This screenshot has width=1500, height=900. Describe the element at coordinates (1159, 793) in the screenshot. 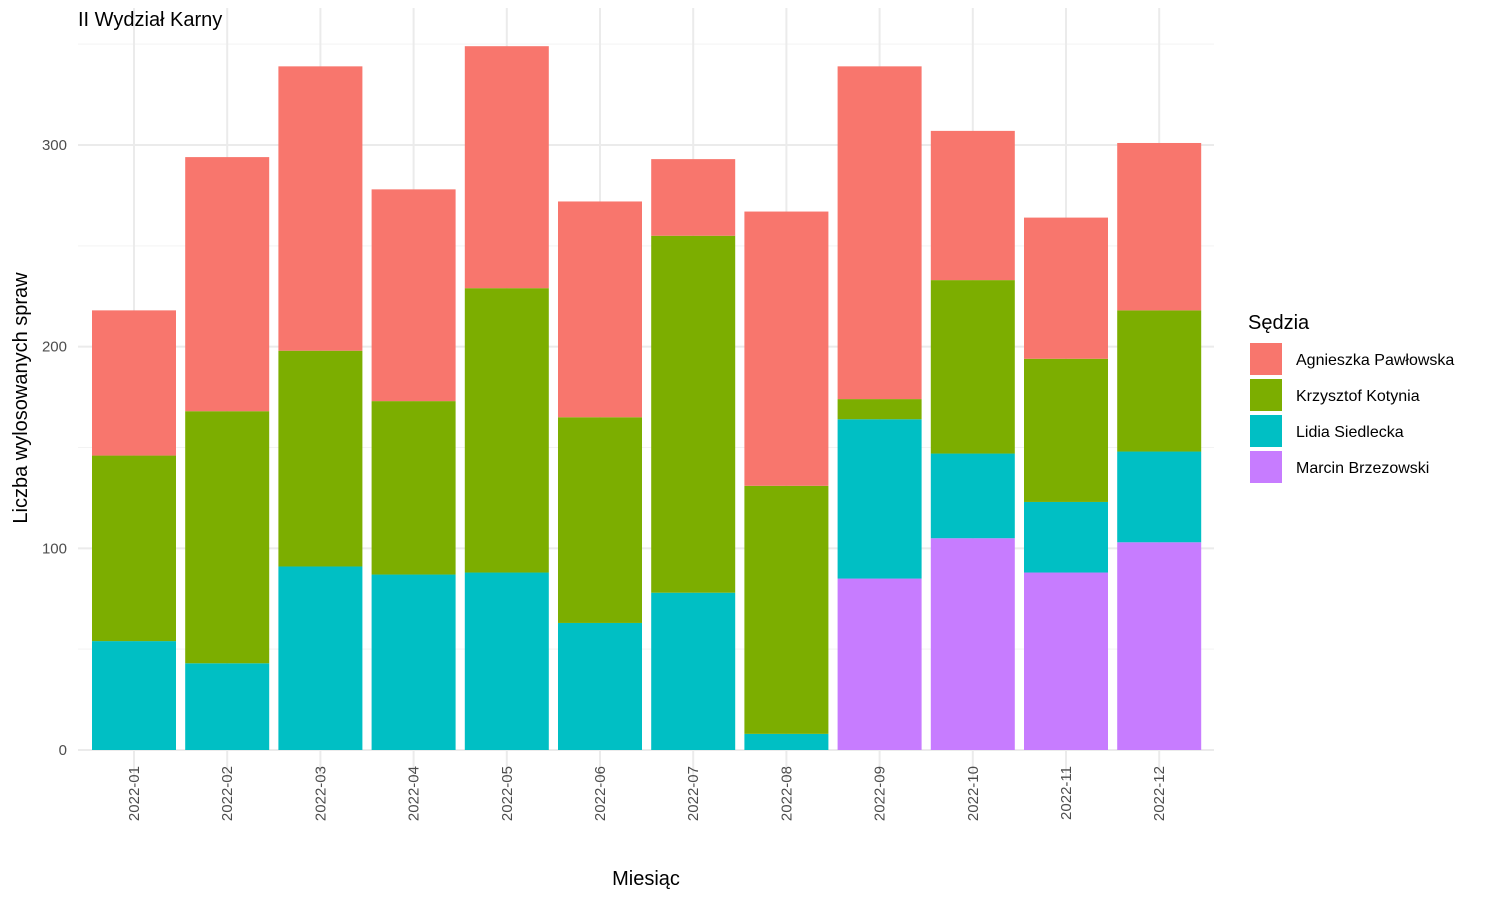

I see `x-tick-label: 2022-12` at that location.